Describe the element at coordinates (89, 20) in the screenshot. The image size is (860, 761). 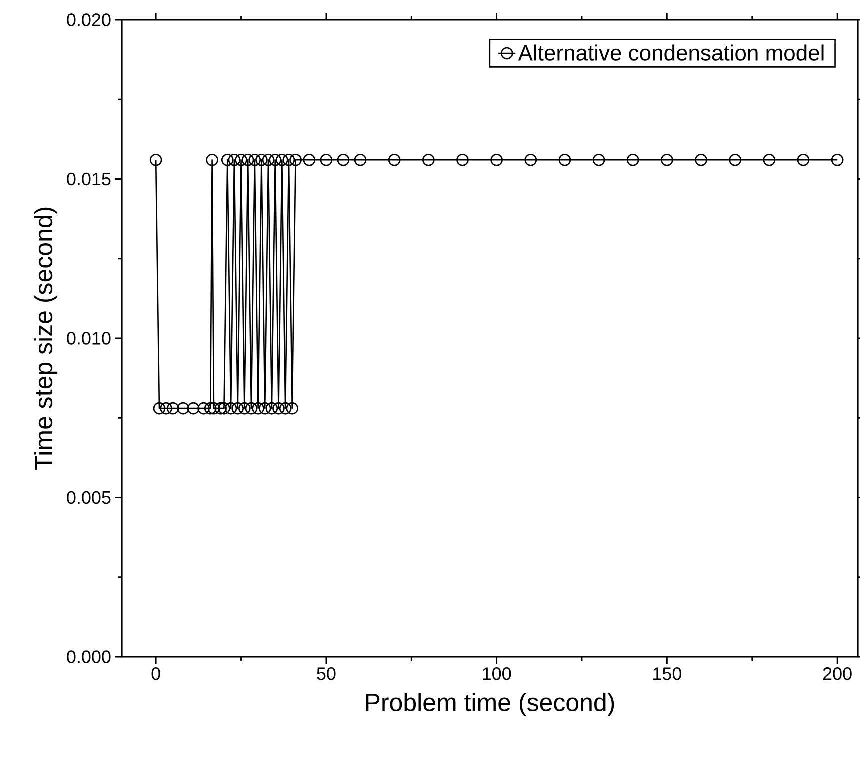
I see `y-tick-label: 0.020` at that location.